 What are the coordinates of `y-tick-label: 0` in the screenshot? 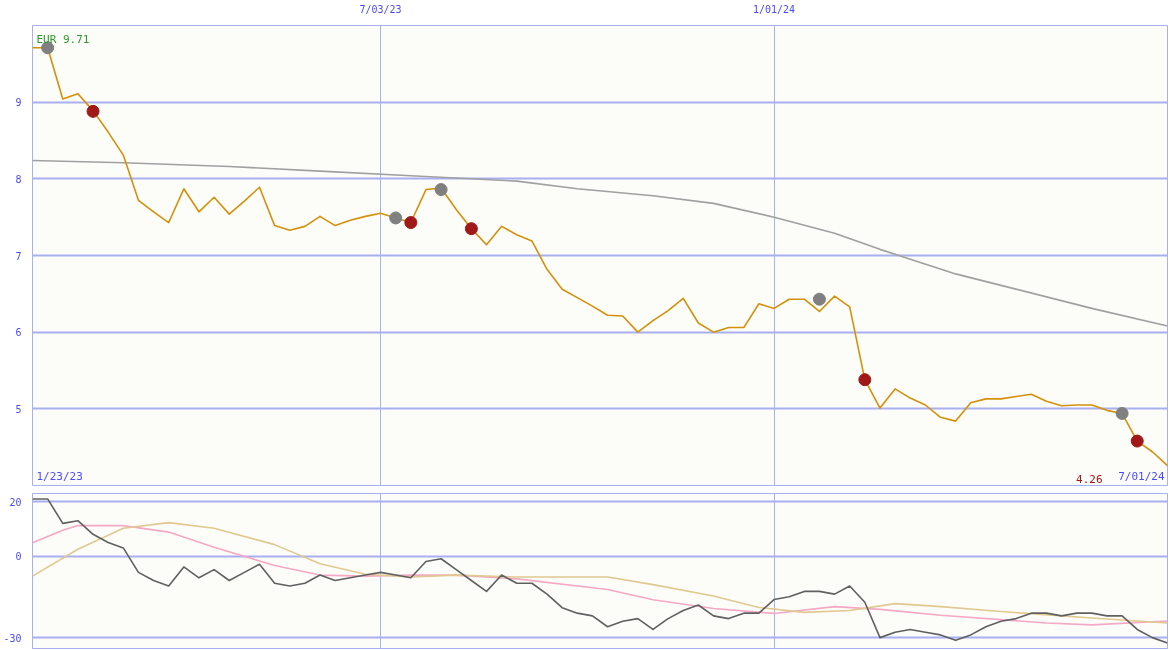 It's located at (18, 557).